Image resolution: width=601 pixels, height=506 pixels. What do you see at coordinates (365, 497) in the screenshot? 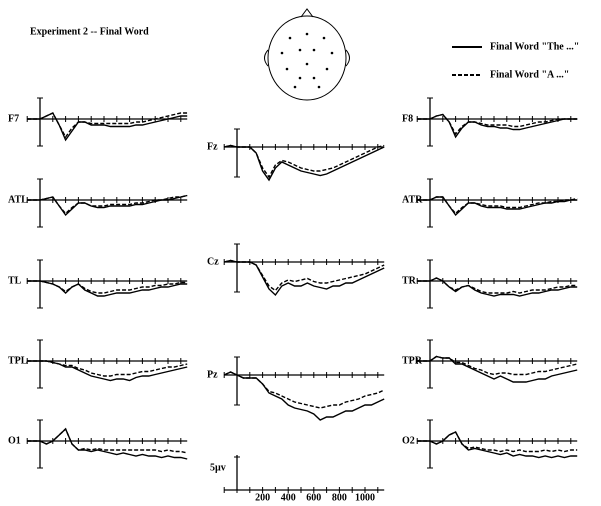
I see `x-tick-label: 1000` at bounding box center [365, 497].